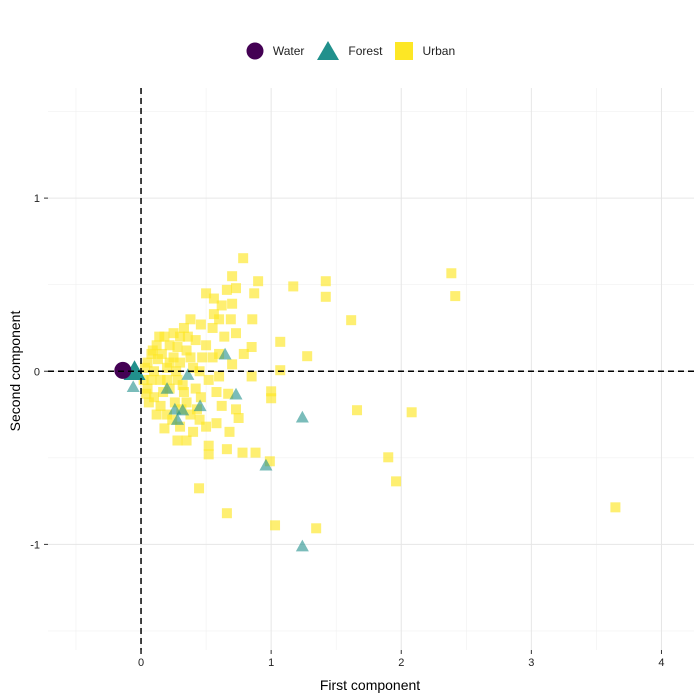 This screenshot has height=700, width=700. Describe the element at coordinates (123, 370) in the screenshot. I see `water-point` at that location.